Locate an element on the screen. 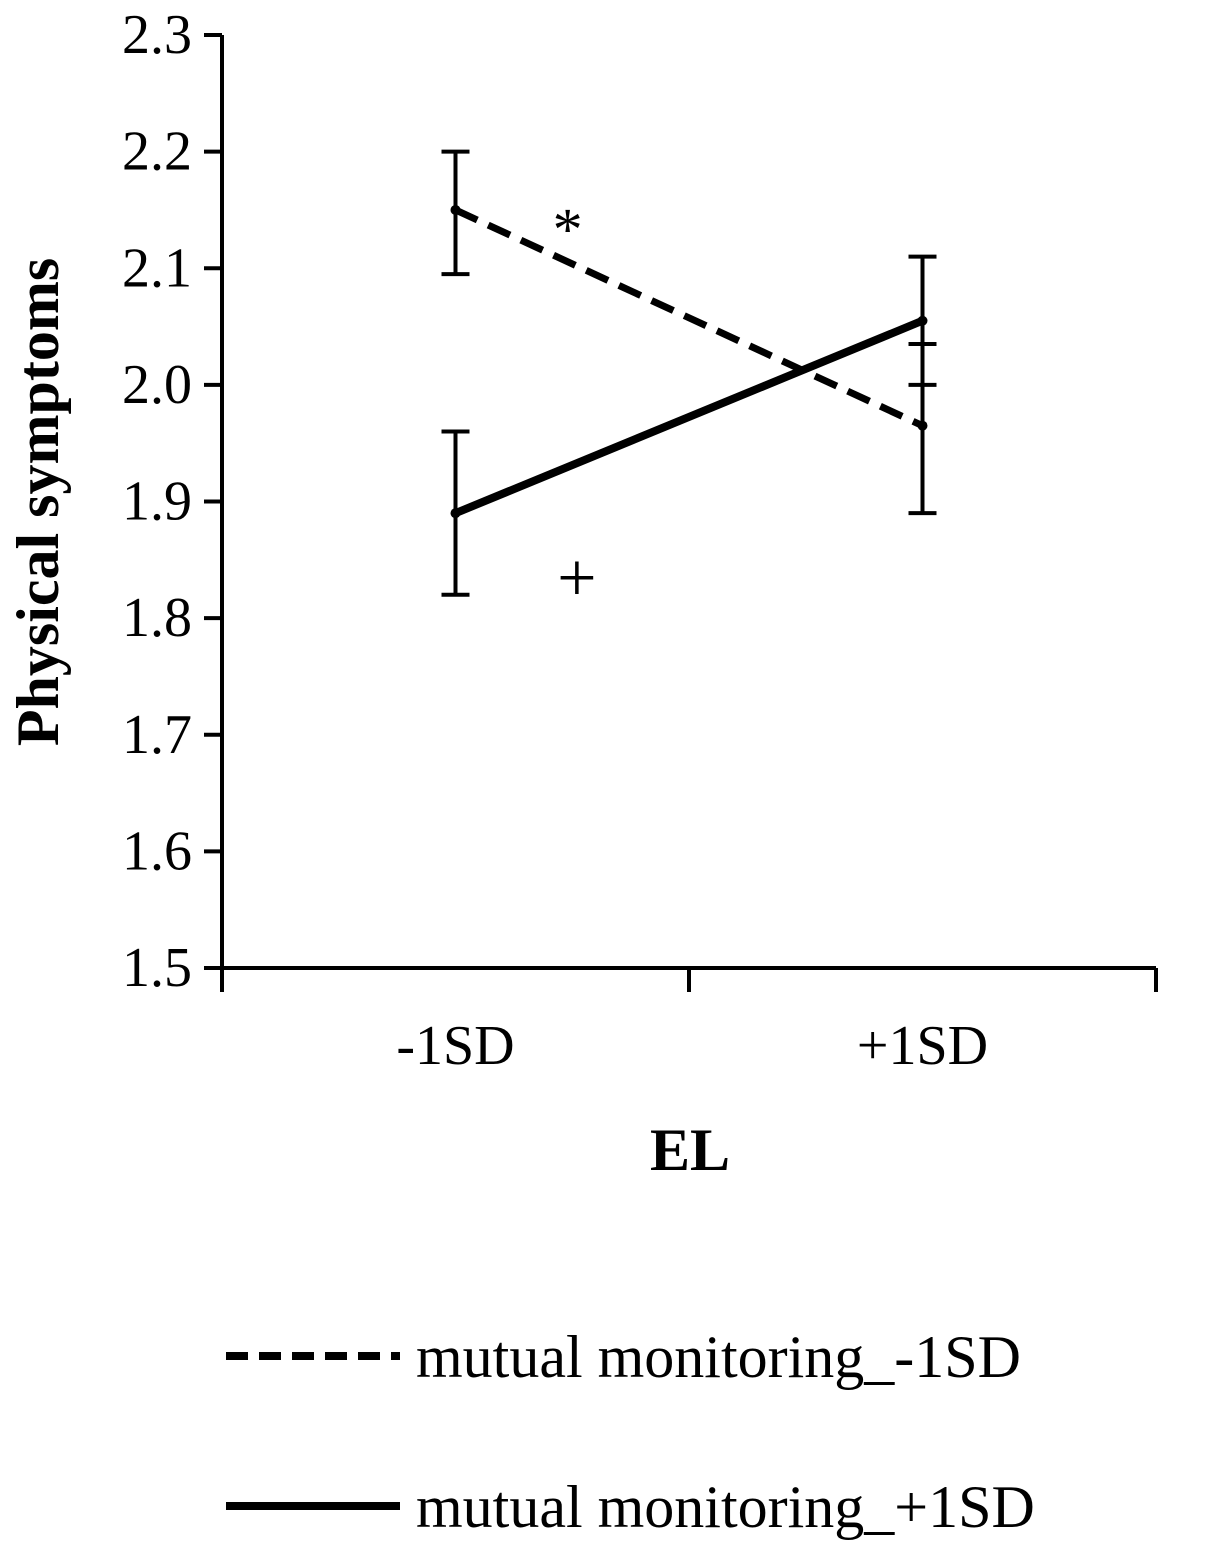 The image size is (1207, 1554). y-tick-label: 1.5 is located at coordinates (157, 968).